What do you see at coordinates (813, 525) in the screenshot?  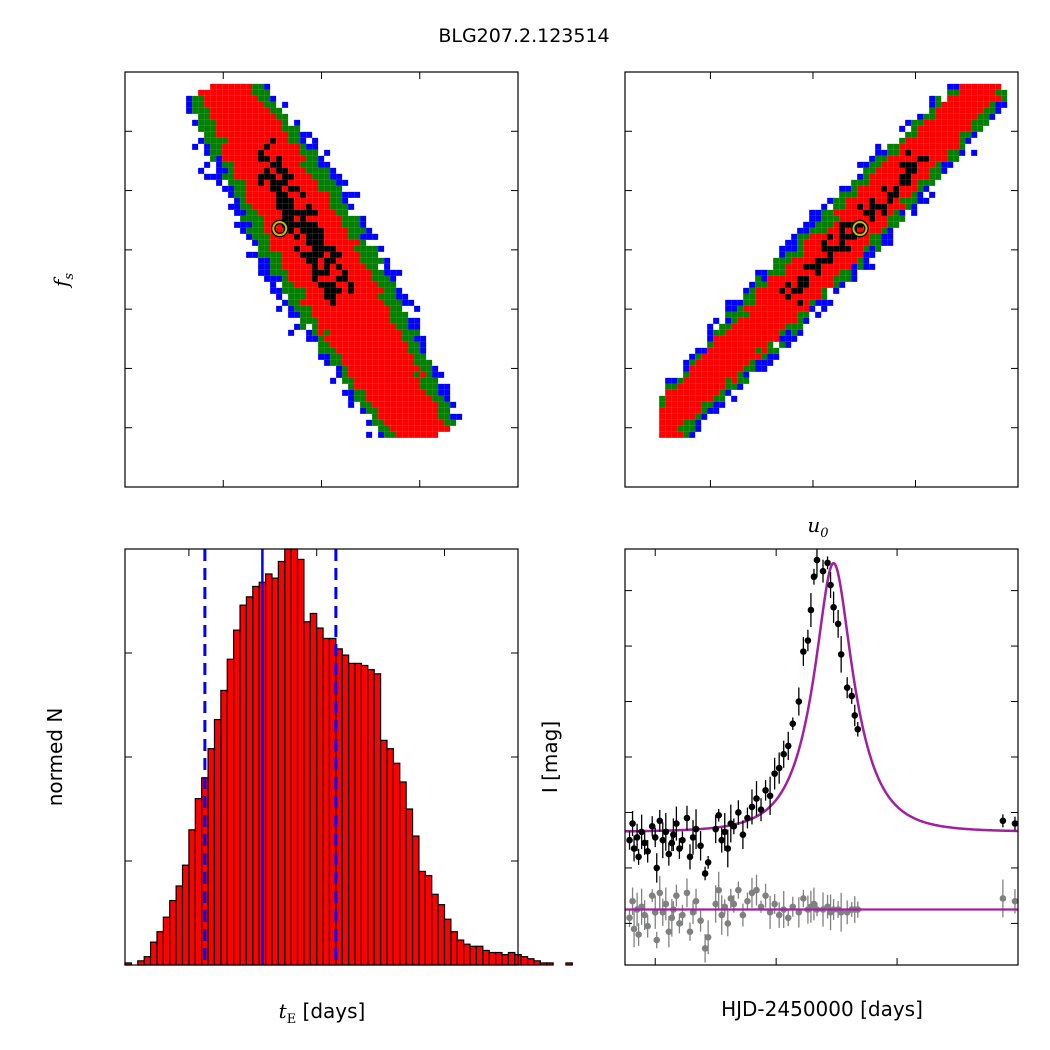 I see `u0-xlabel-main: u` at bounding box center [813, 525].